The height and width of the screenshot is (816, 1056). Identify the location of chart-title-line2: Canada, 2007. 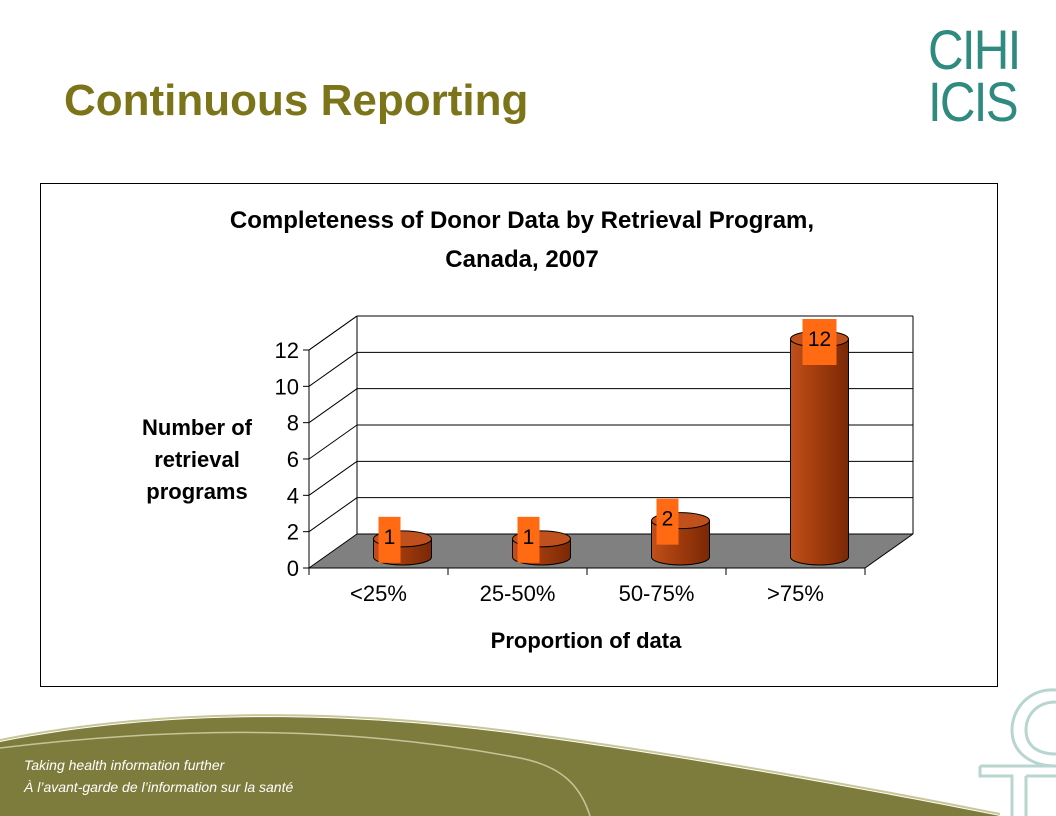
(521, 259).